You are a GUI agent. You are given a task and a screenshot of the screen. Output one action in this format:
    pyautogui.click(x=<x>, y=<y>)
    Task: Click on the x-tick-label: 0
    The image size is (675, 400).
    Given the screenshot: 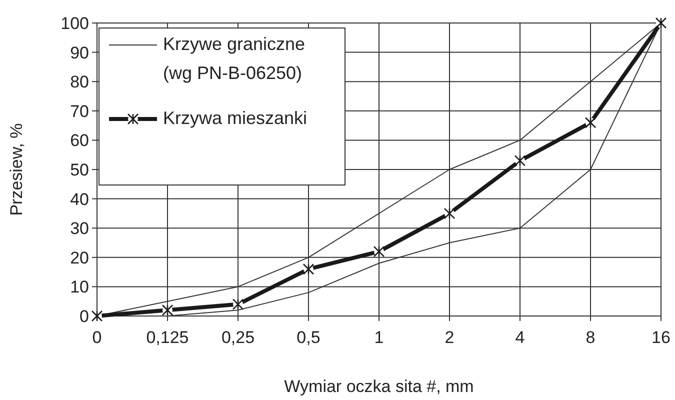 What is the action you would take?
    pyautogui.click(x=97, y=337)
    